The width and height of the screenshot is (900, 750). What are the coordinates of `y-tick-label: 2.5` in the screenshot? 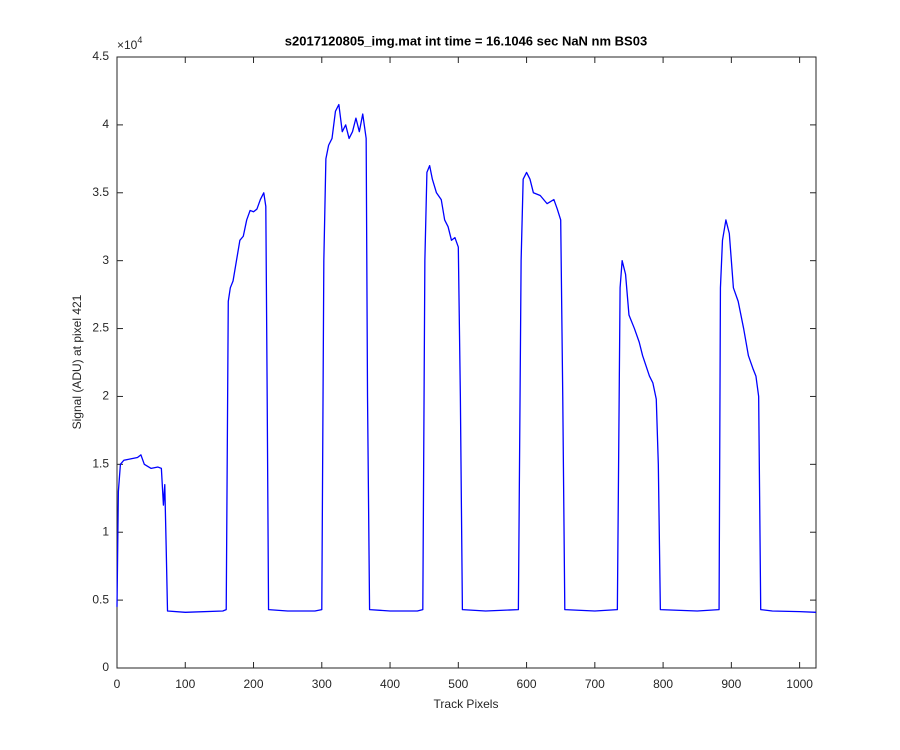 It's located at (100, 328).